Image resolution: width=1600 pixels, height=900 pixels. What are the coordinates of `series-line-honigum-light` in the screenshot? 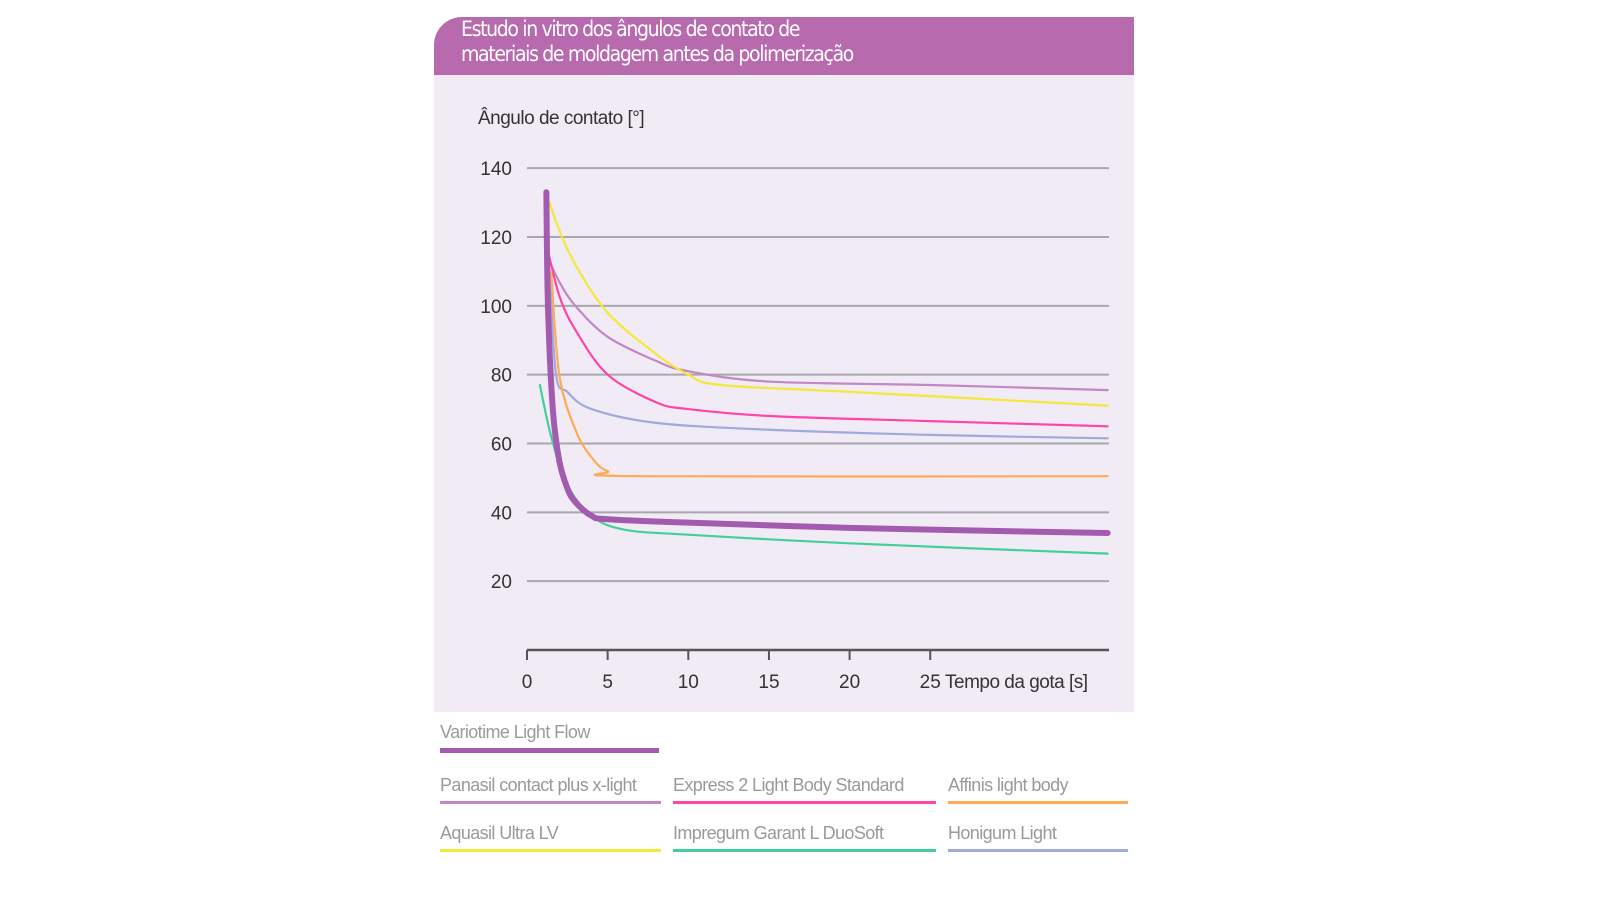 It's located at (828, 355).